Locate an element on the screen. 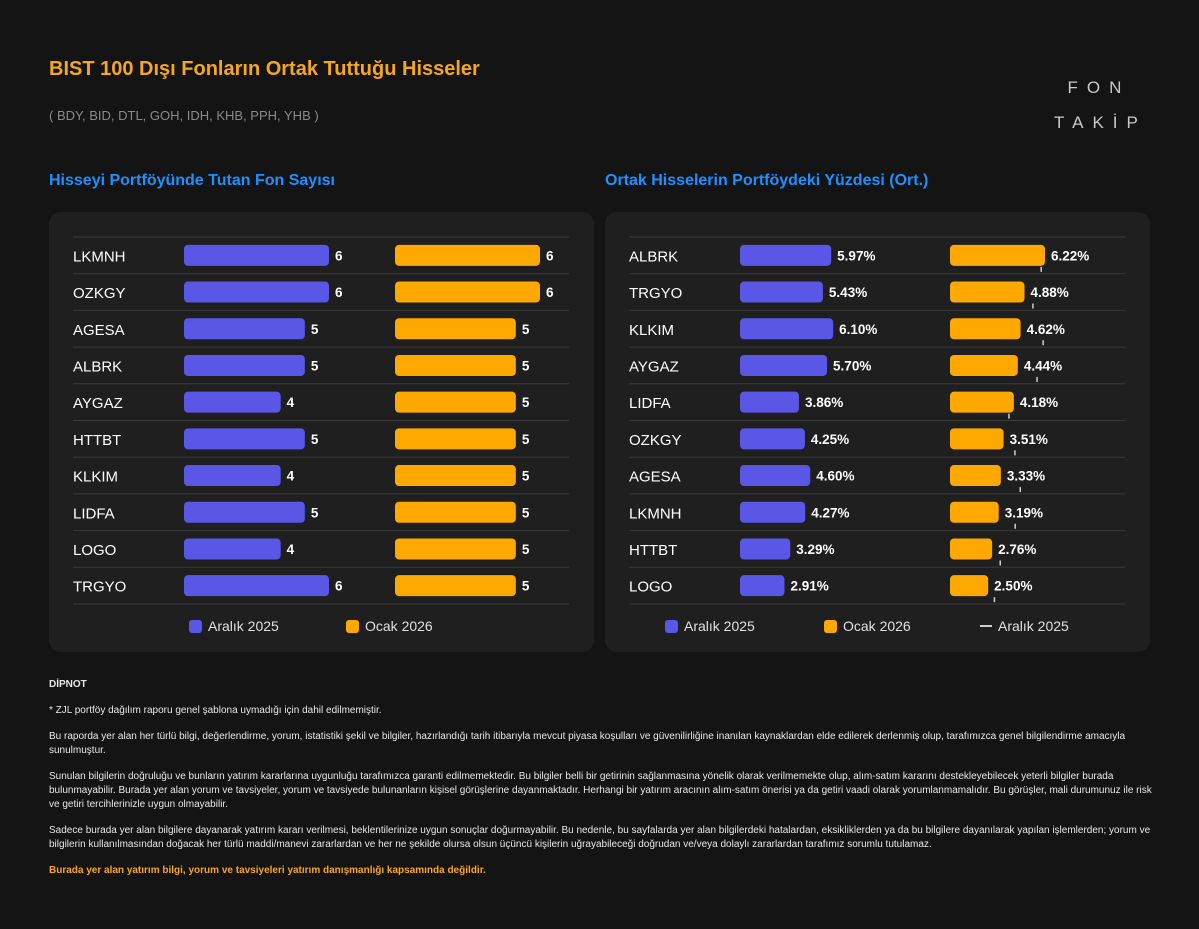  legend-item-aralik: Aralık 2025 is located at coordinates (710, 626).